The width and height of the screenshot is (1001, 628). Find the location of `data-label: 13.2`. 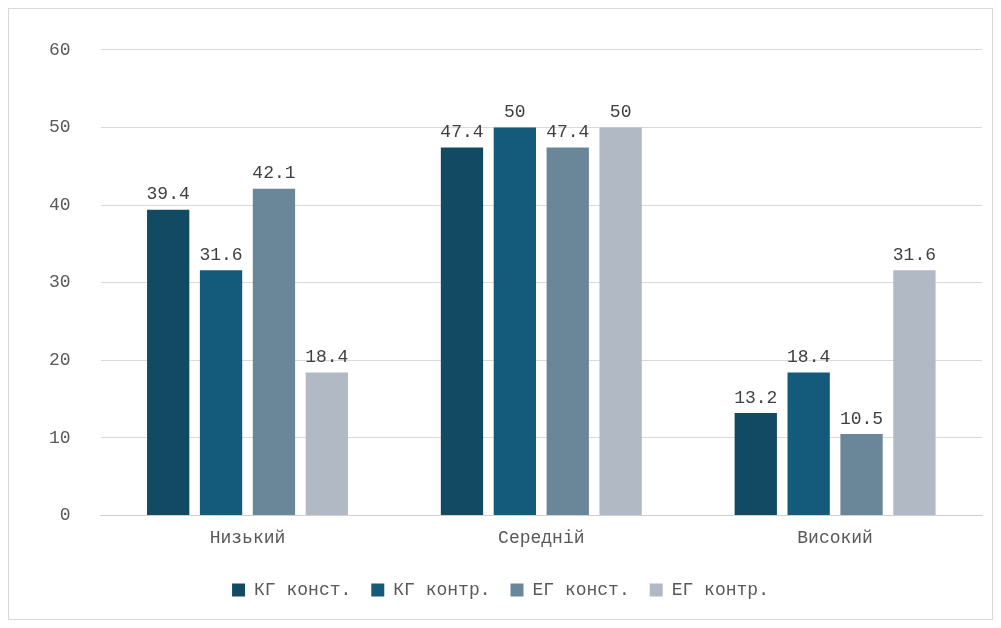

data-label: 13.2 is located at coordinates (756, 397).